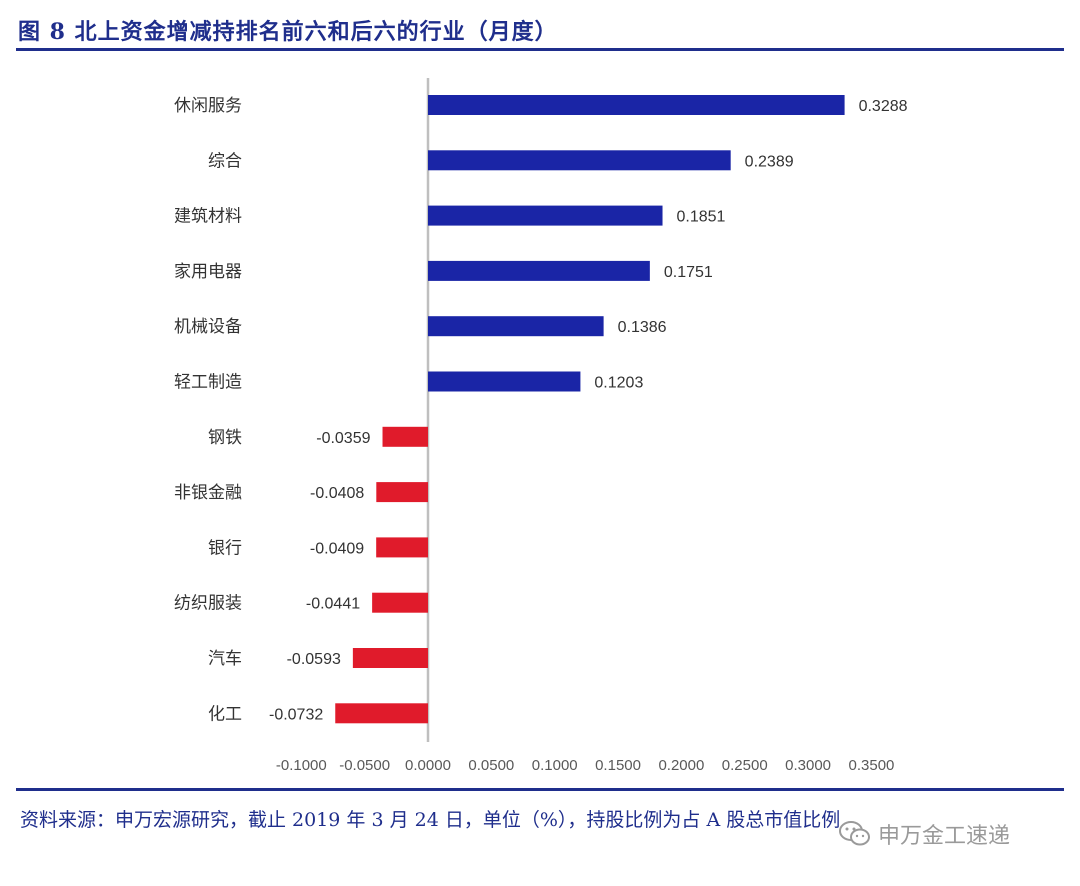 This screenshot has height=886, width=1080. What do you see at coordinates (208, 217) in the screenshot?
I see `category-label-2: 建筑材料` at bounding box center [208, 217].